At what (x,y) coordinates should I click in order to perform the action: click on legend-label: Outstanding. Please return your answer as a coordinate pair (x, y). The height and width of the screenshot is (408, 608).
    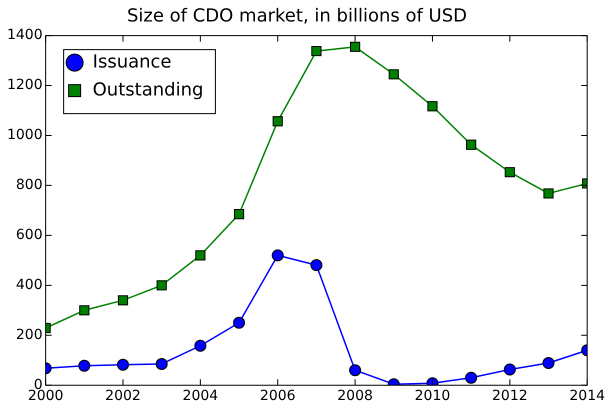
    Looking at the image, I should click on (148, 89).